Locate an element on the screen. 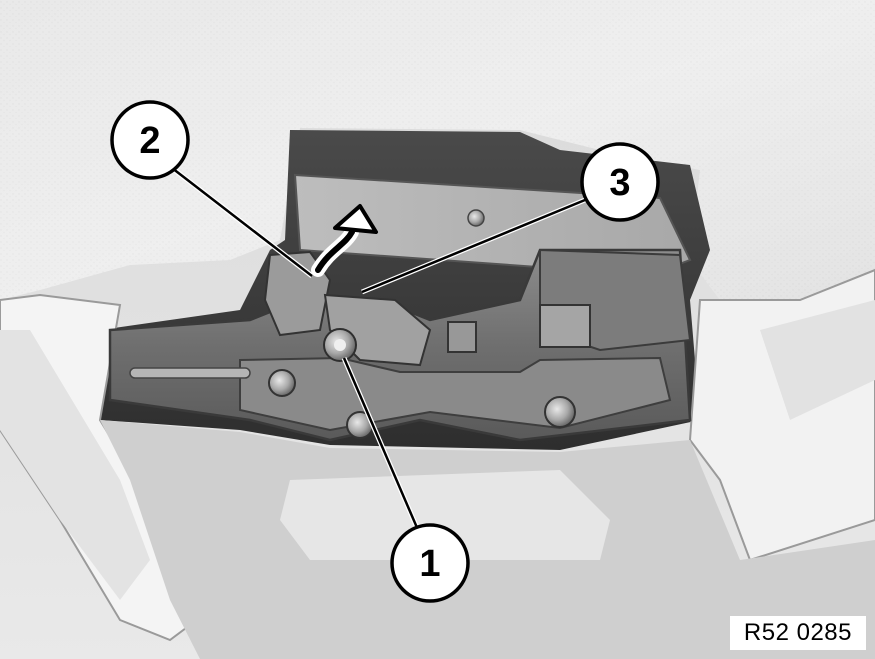 The image size is (875, 659). callout-1: 1 is located at coordinates (430, 563).